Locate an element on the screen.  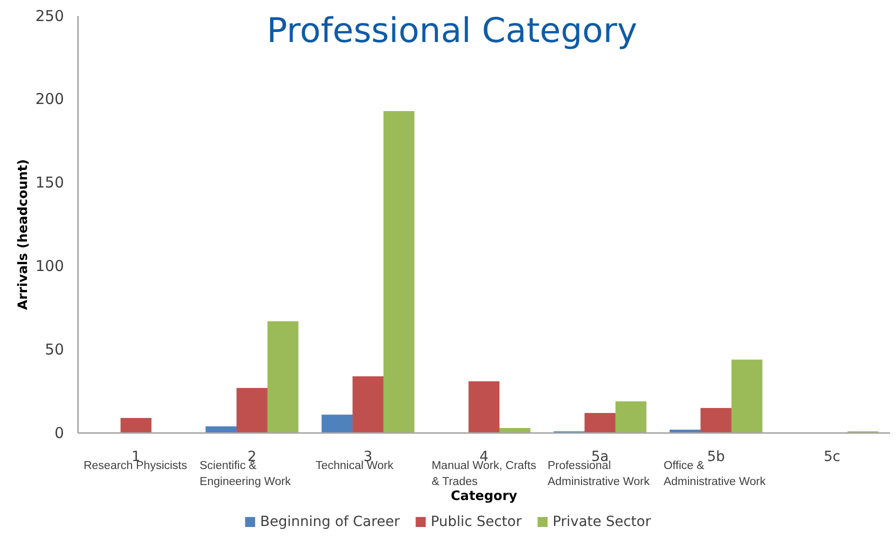
y-tick-label: 200 is located at coordinates (49, 99).